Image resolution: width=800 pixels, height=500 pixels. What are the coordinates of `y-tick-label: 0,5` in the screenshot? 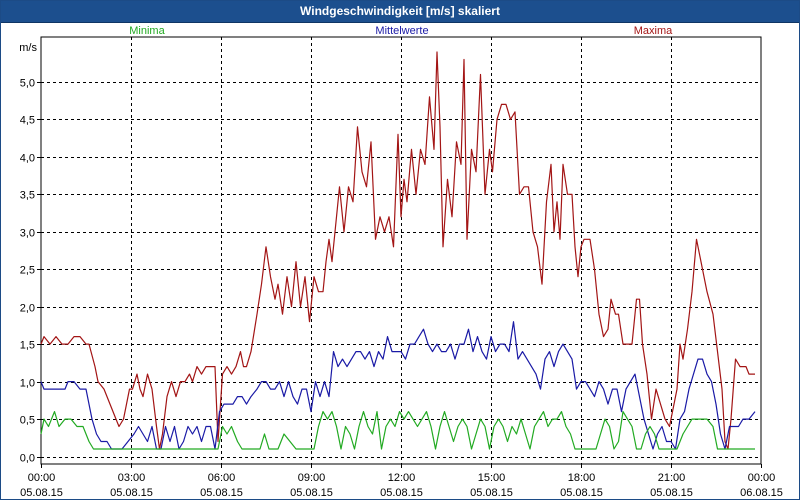 It's located at (27, 421).